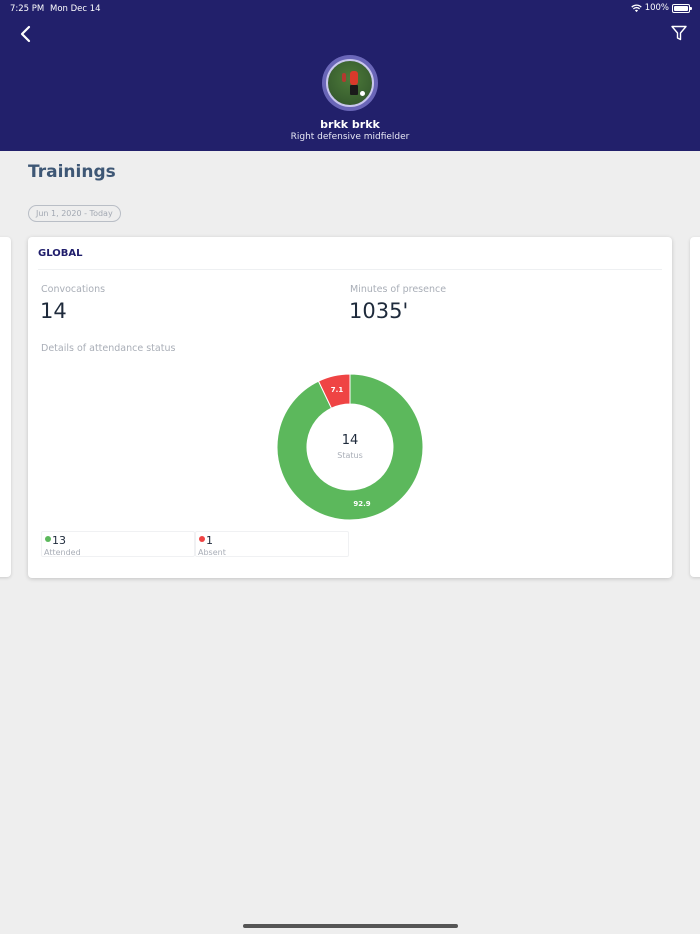  I want to click on slice-label-attended: 92.9, so click(361, 504).